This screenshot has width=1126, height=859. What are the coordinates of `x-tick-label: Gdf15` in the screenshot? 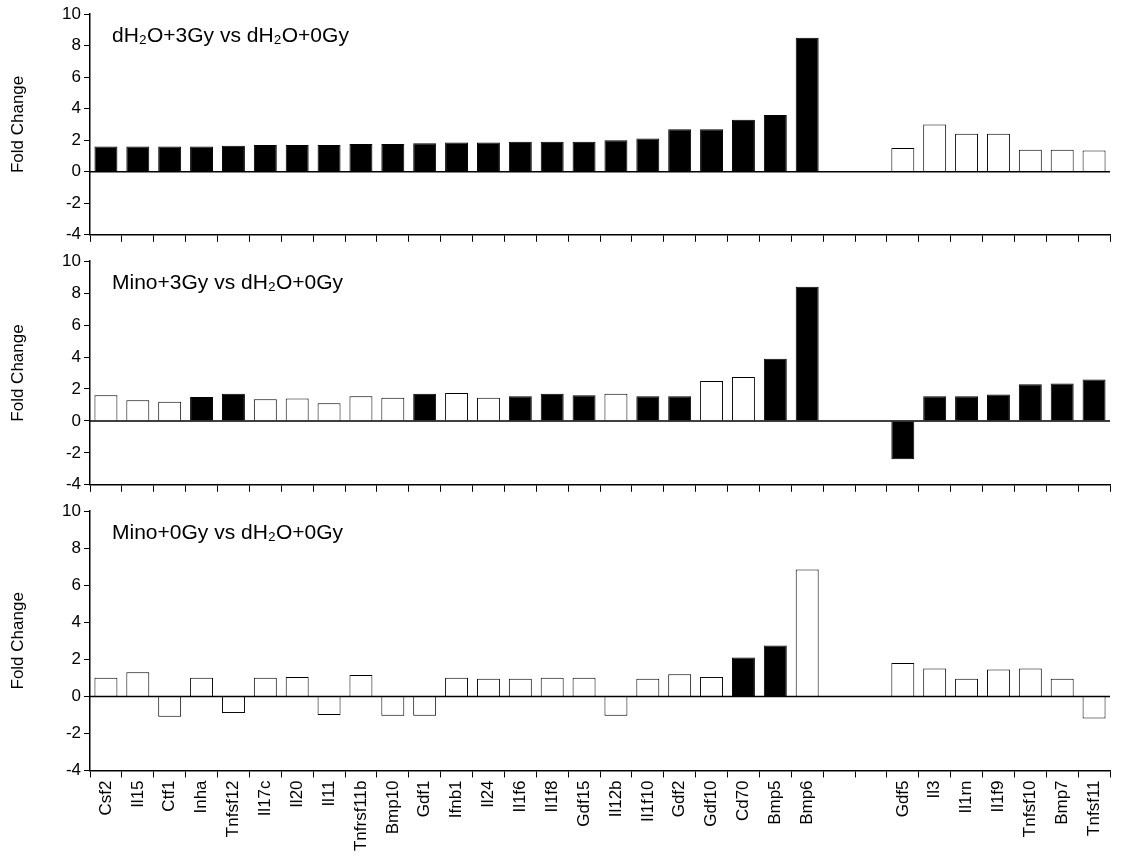 It's located at (583, 803).